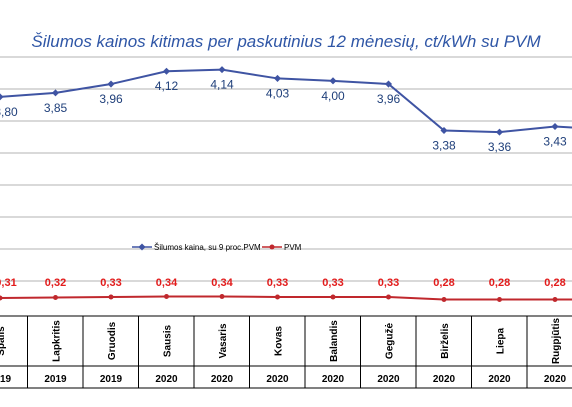 The height and width of the screenshot is (407, 572). Describe the element at coordinates (110, 283) in the screenshot. I see `vat-label-2: 0,33` at that location.